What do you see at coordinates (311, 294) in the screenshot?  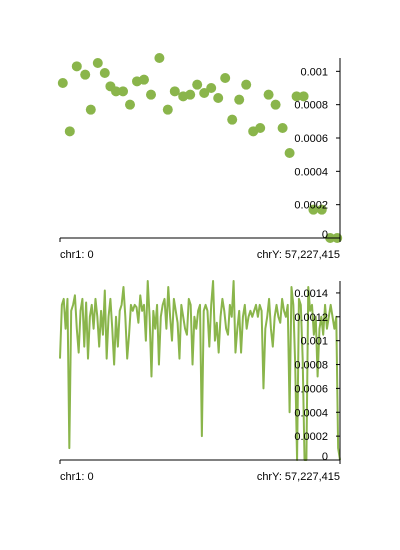 I see `y-tick-label: 0.0014` at bounding box center [311, 294].